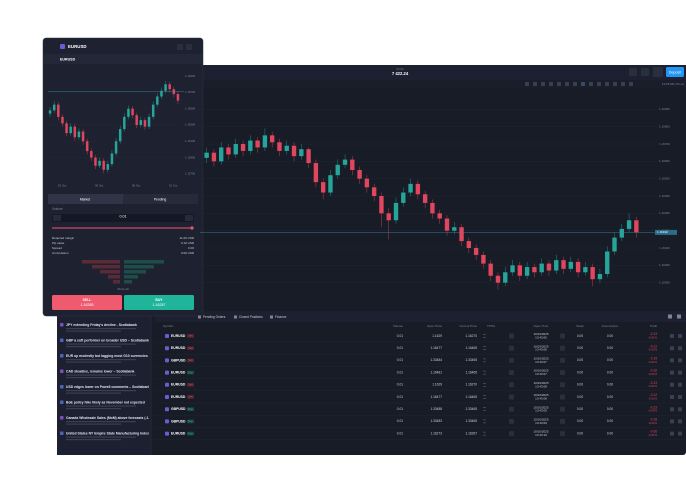  What do you see at coordinates (214, 317) in the screenshot?
I see `positions-tab: Pending Orders` at bounding box center [214, 317].